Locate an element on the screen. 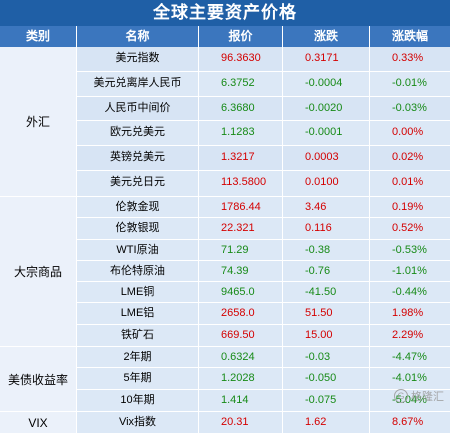  asset-change-pct: -4.01% is located at coordinates (409, 378).